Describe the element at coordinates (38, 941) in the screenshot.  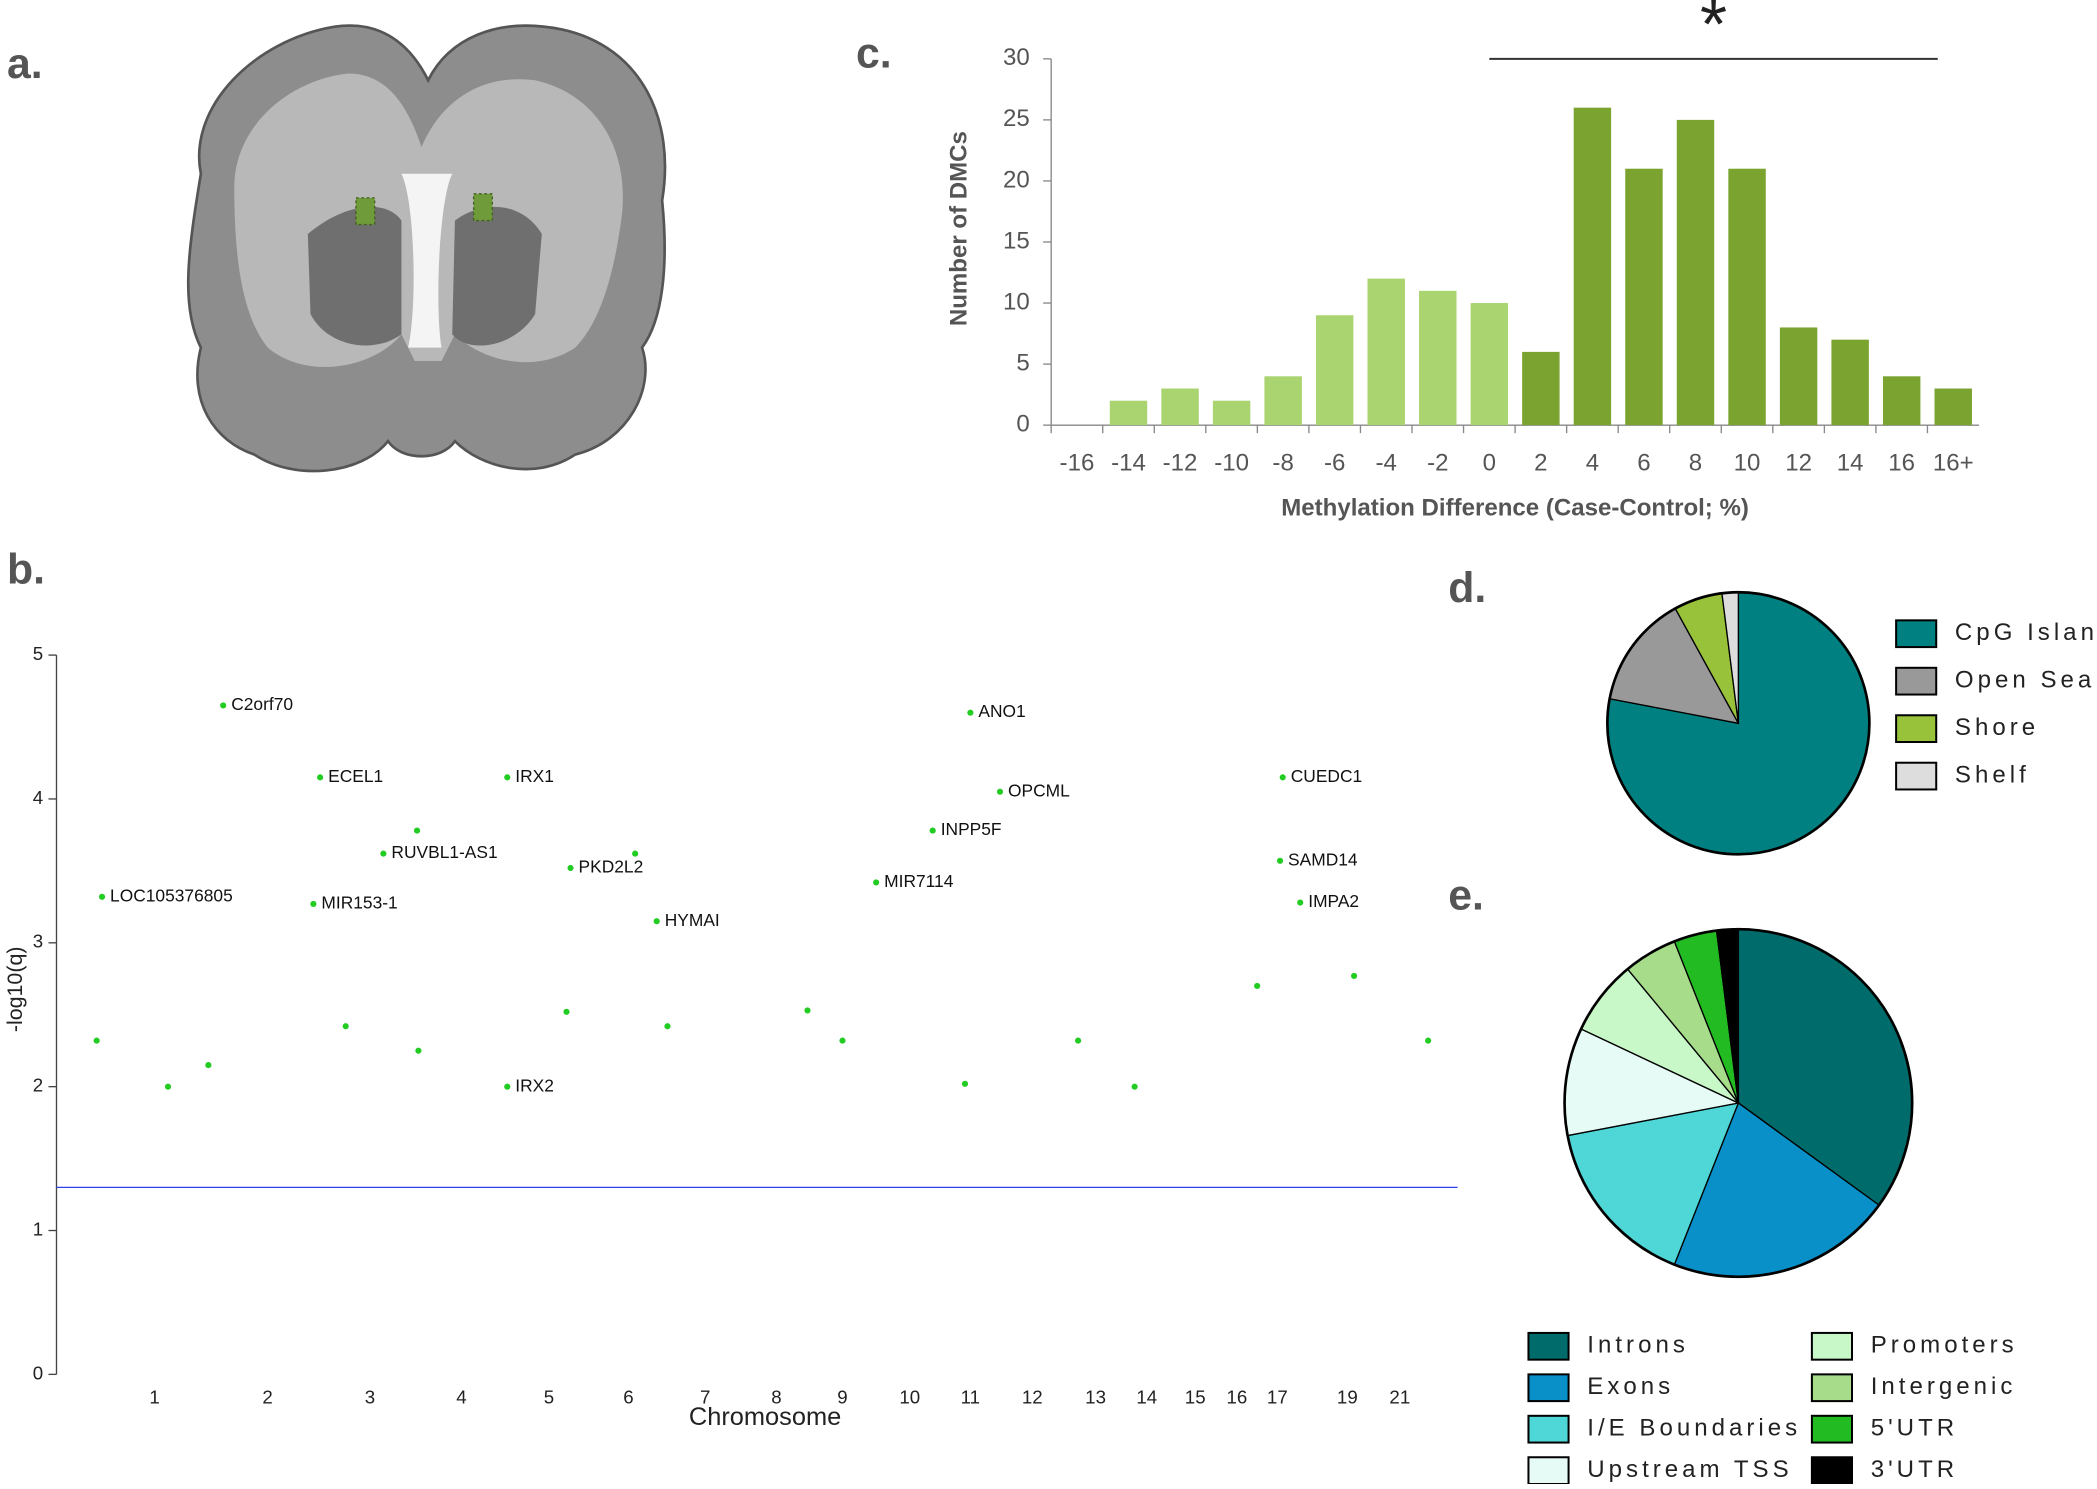
I see `y-tick-label: 3` at that location.